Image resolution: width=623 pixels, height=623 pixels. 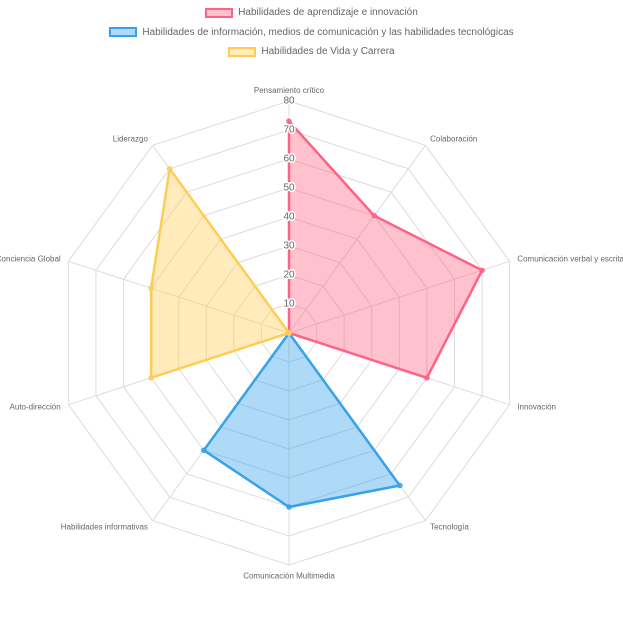 What do you see at coordinates (30, 258) in the screenshot?
I see `axis-label-9: Conciencia Global` at bounding box center [30, 258].